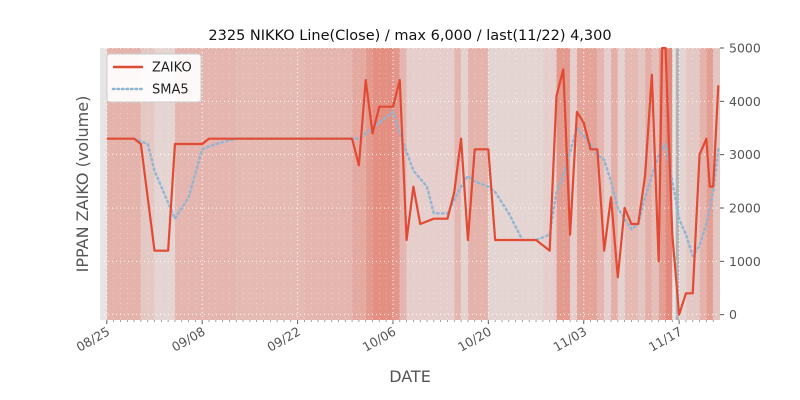  I want to click on y-tick-label-2: 2000, so click(745, 208).